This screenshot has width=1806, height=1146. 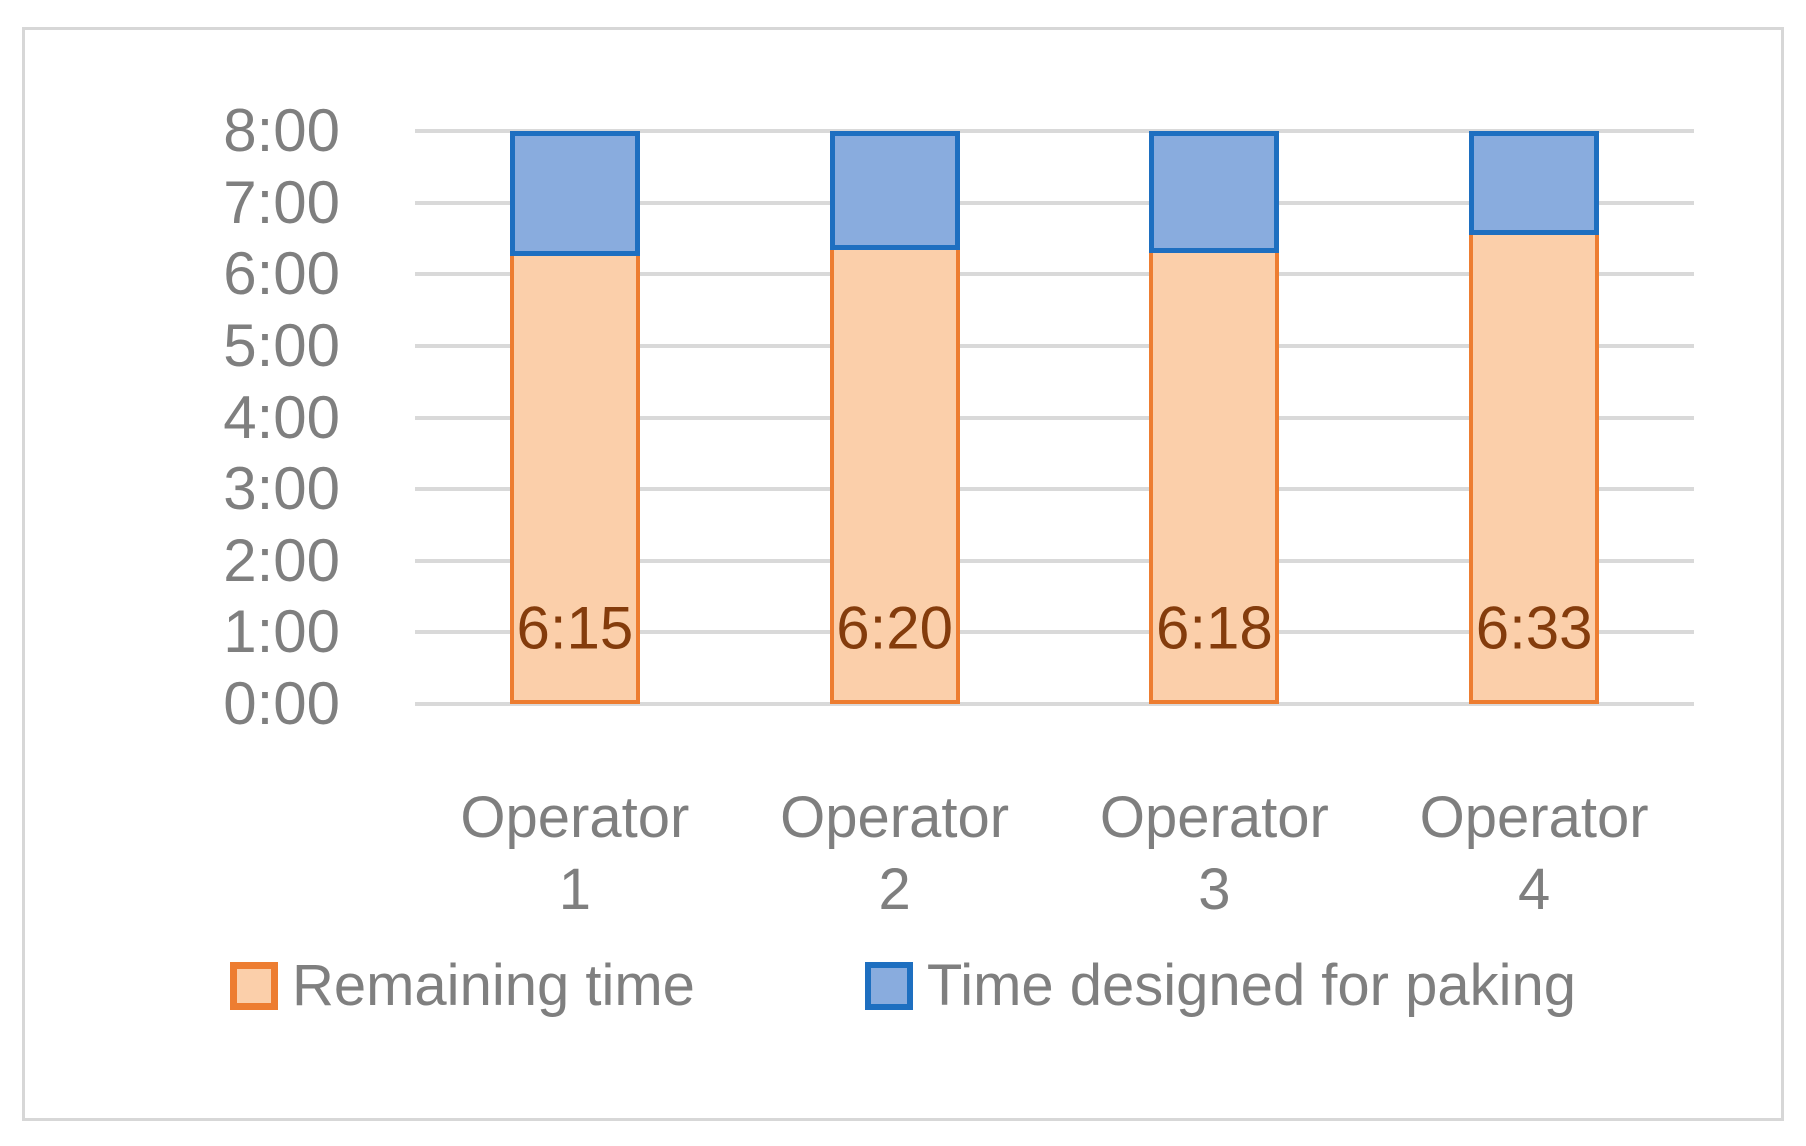 What do you see at coordinates (895, 854) in the screenshot?
I see `category-label: Operator 2` at bounding box center [895, 854].